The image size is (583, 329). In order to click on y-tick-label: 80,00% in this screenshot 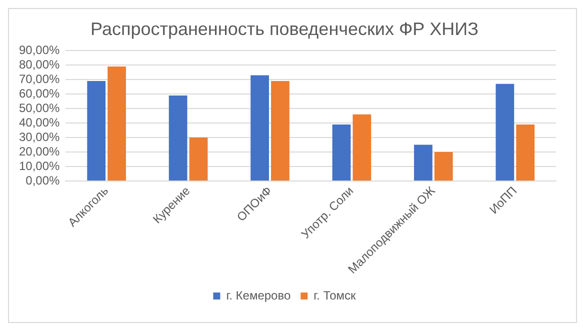, I will do `click(39, 64)`.